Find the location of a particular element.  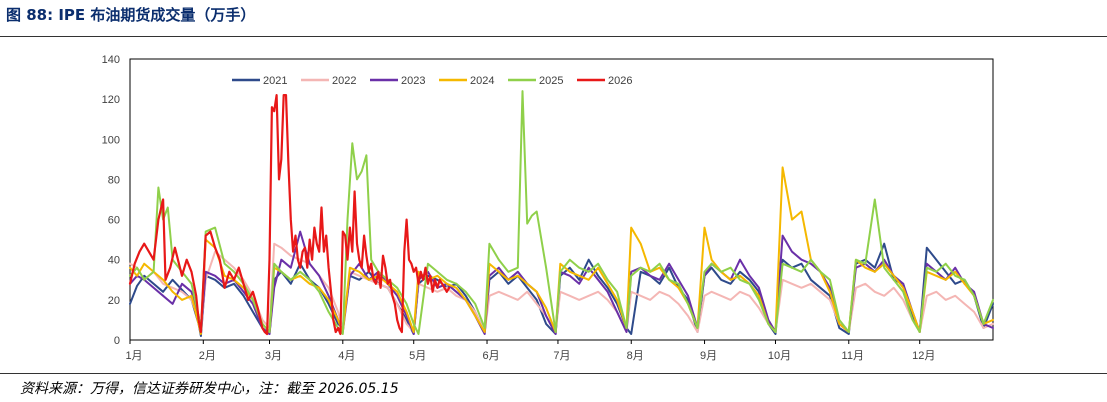

source-note: 资料来源：万得，信达证券研发中心，注：截至 2026.05.15 is located at coordinates (209, 389).